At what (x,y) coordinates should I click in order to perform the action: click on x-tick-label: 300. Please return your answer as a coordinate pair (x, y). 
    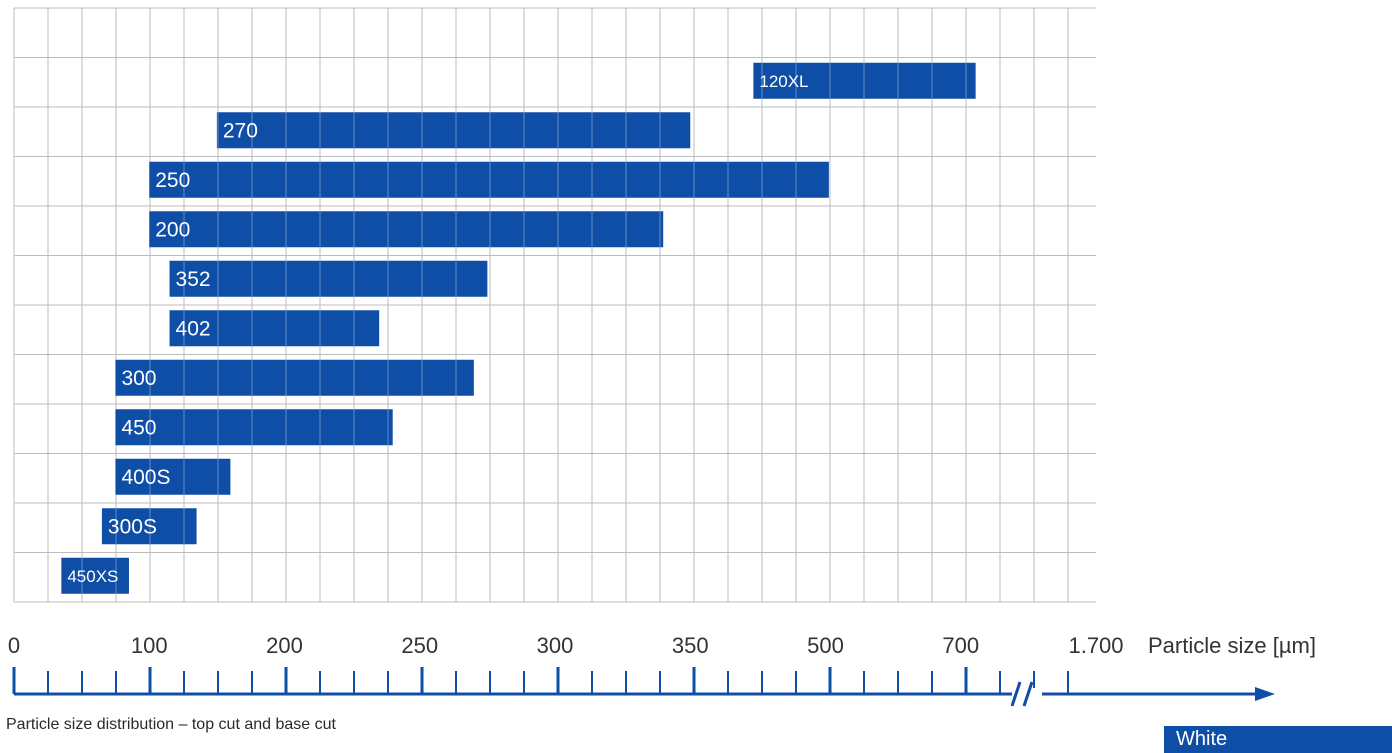
    Looking at the image, I should click on (555, 645).